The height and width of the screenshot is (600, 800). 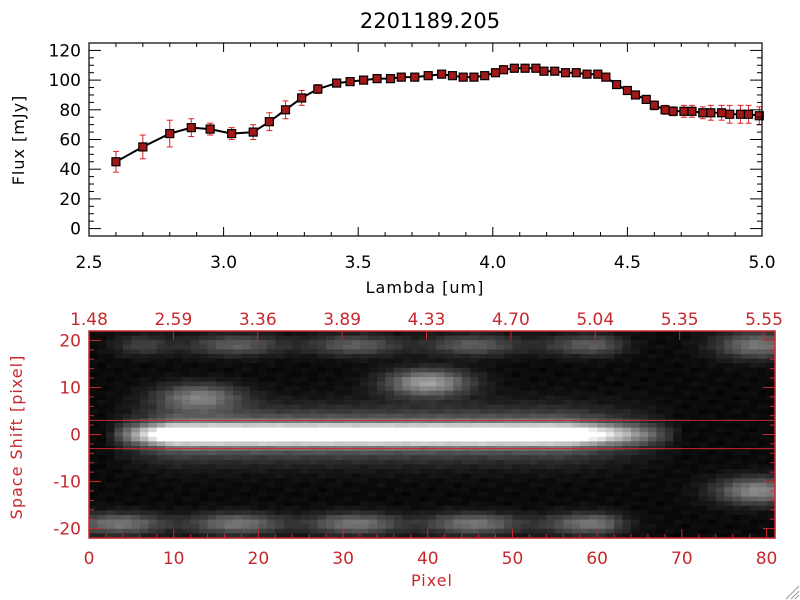 I want to click on wavelength-tick-label: 4.70, so click(x=511, y=320).